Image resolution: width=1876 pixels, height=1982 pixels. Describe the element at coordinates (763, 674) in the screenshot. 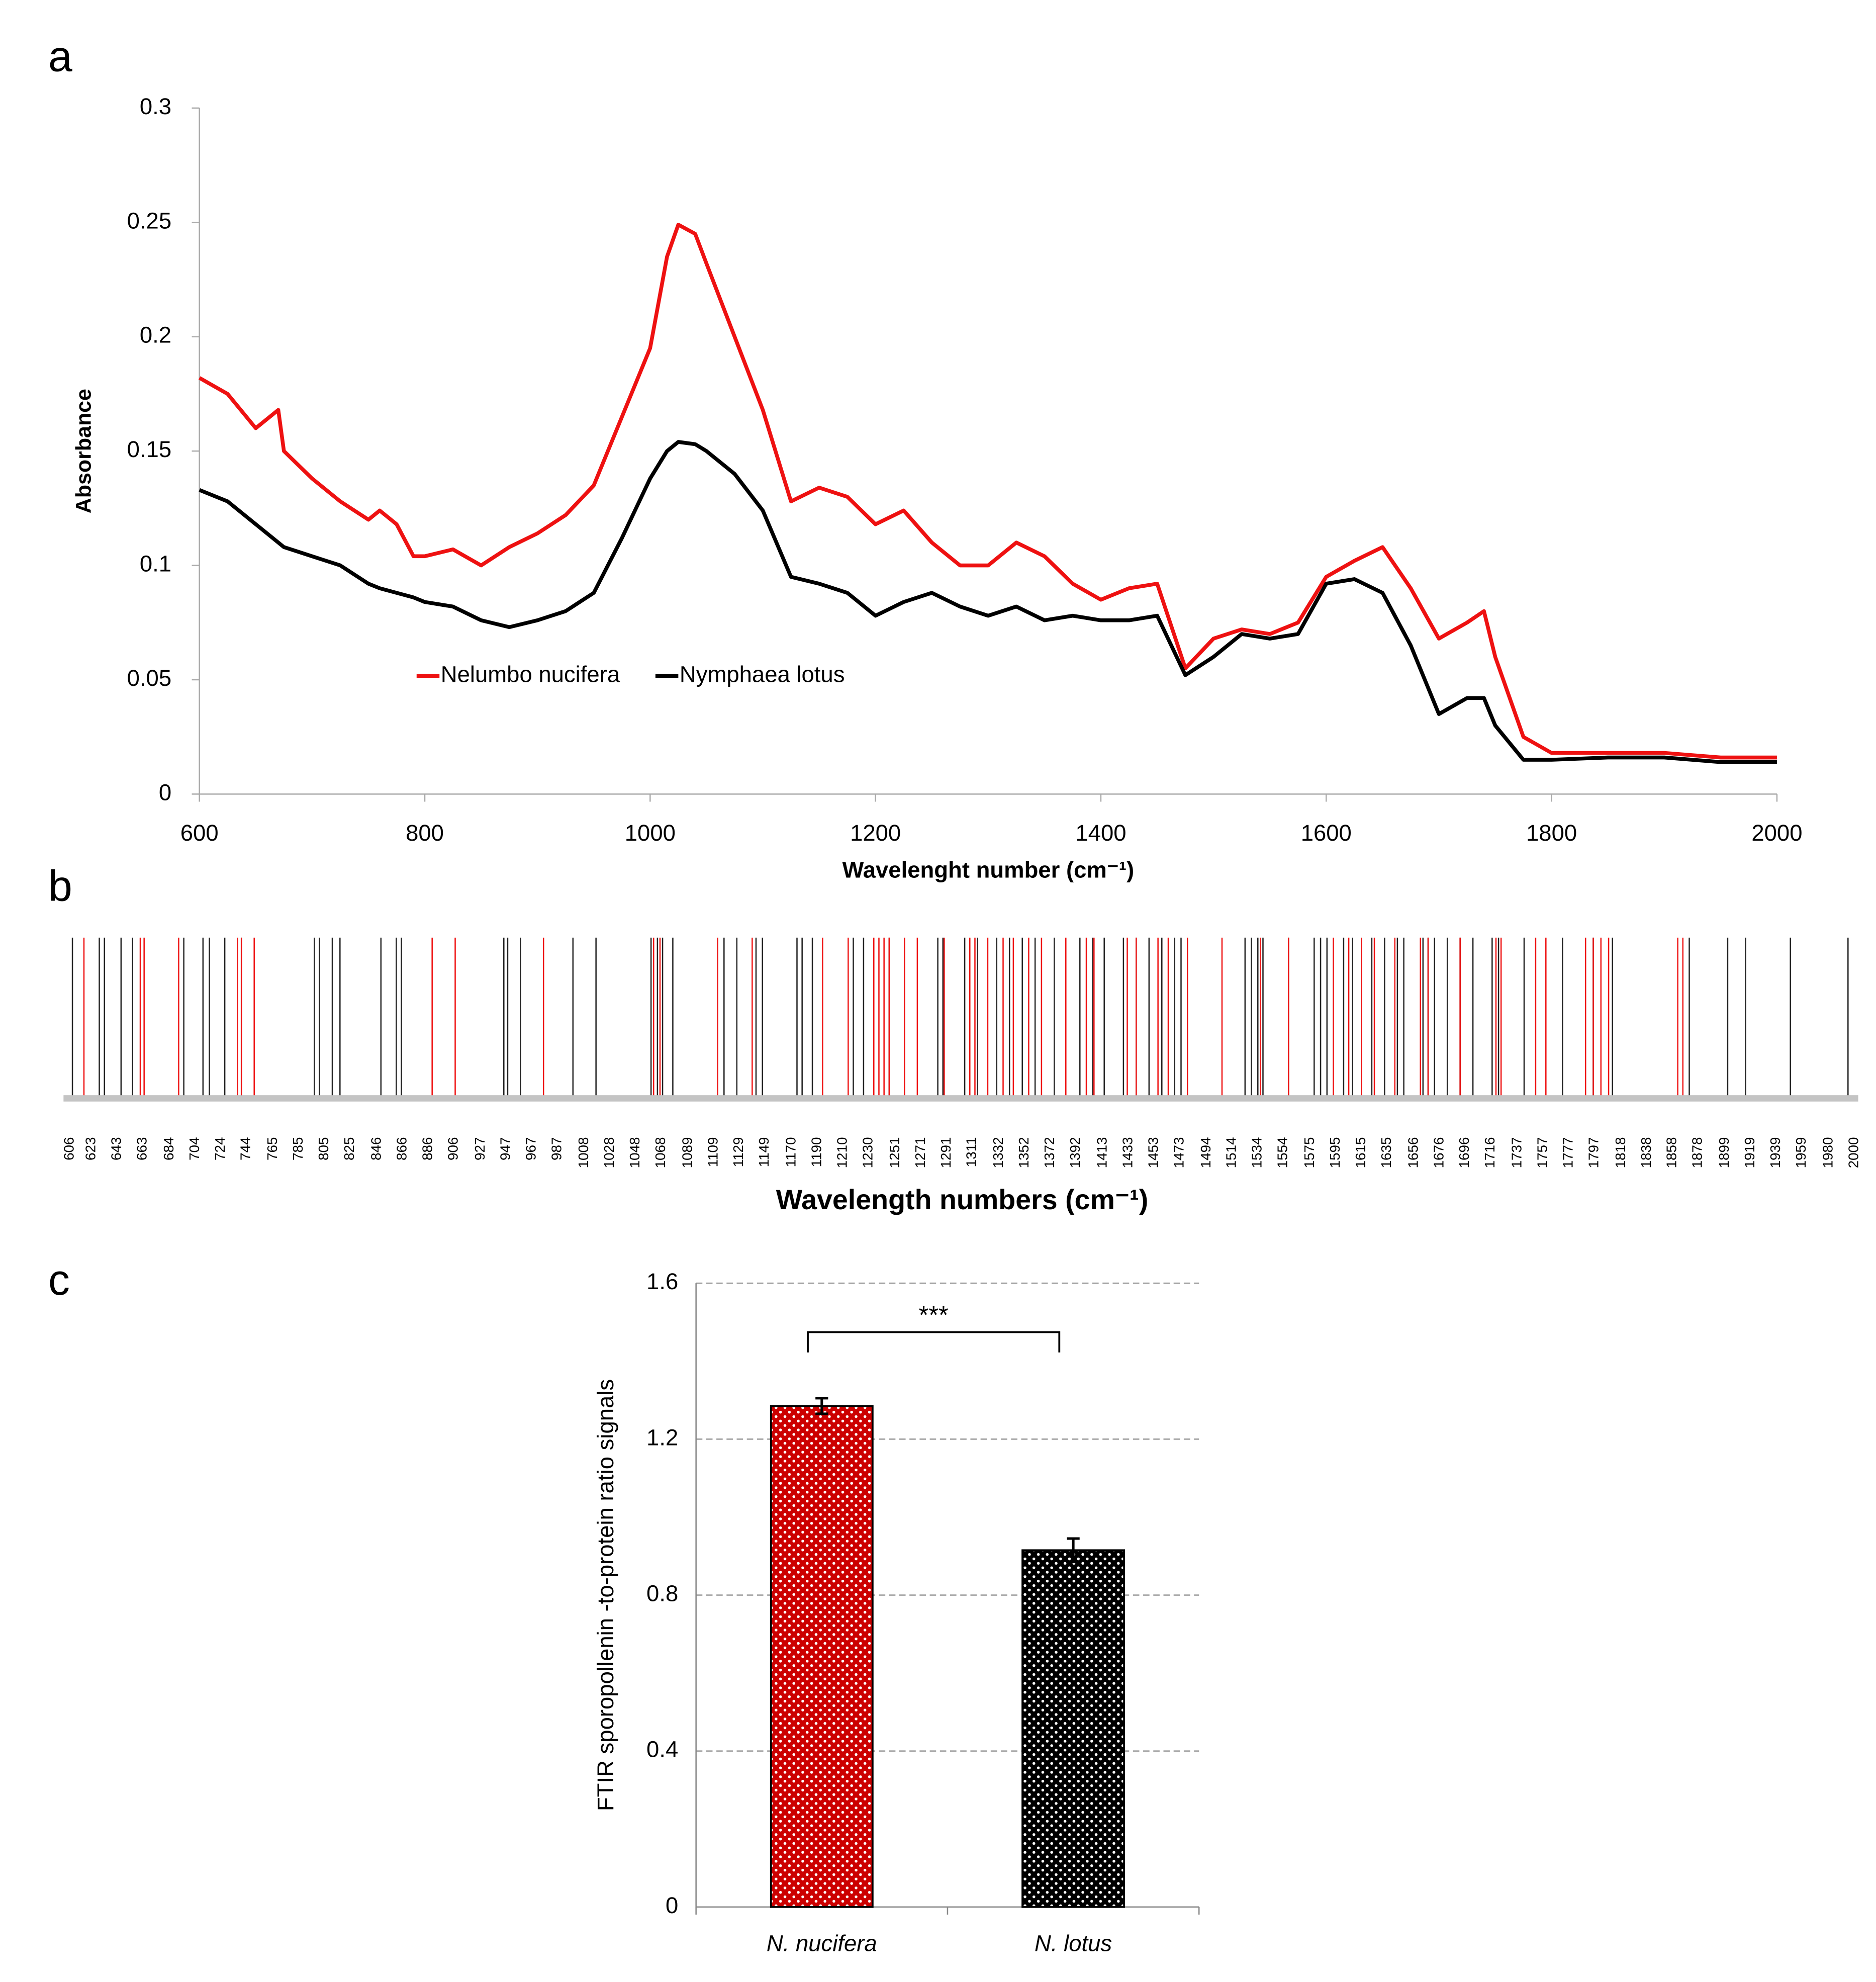

I see `legend-label: Nymphaea lotus` at that location.